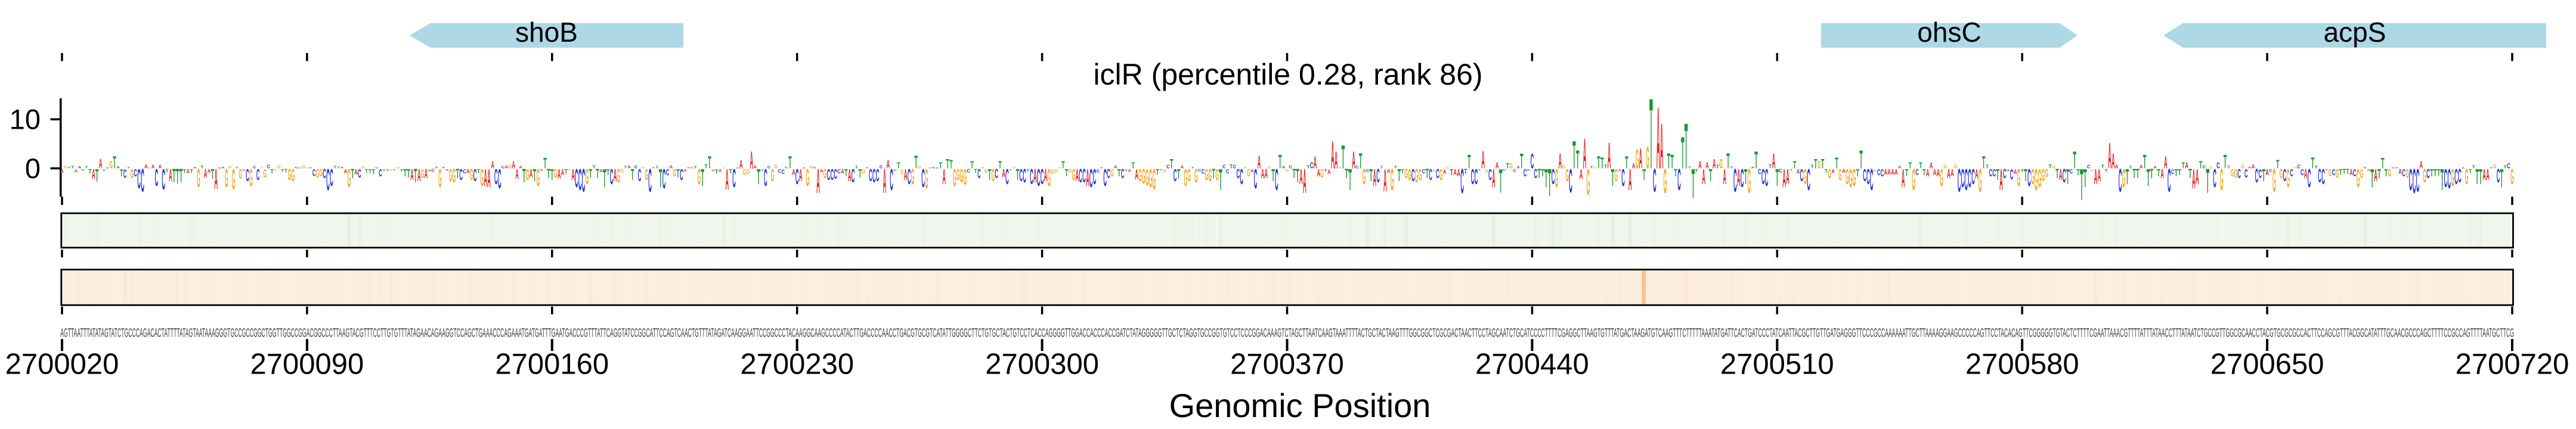  What do you see at coordinates (1532, 365) in the screenshot?
I see `svg-text: 2700440` at bounding box center [1532, 365].